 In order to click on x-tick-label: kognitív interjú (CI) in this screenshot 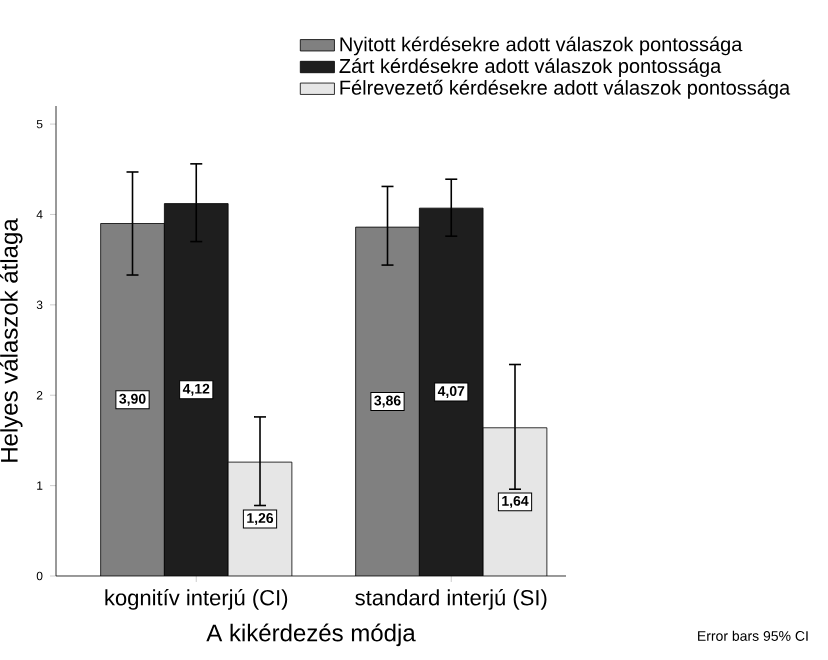, I will do `click(196, 599)`.